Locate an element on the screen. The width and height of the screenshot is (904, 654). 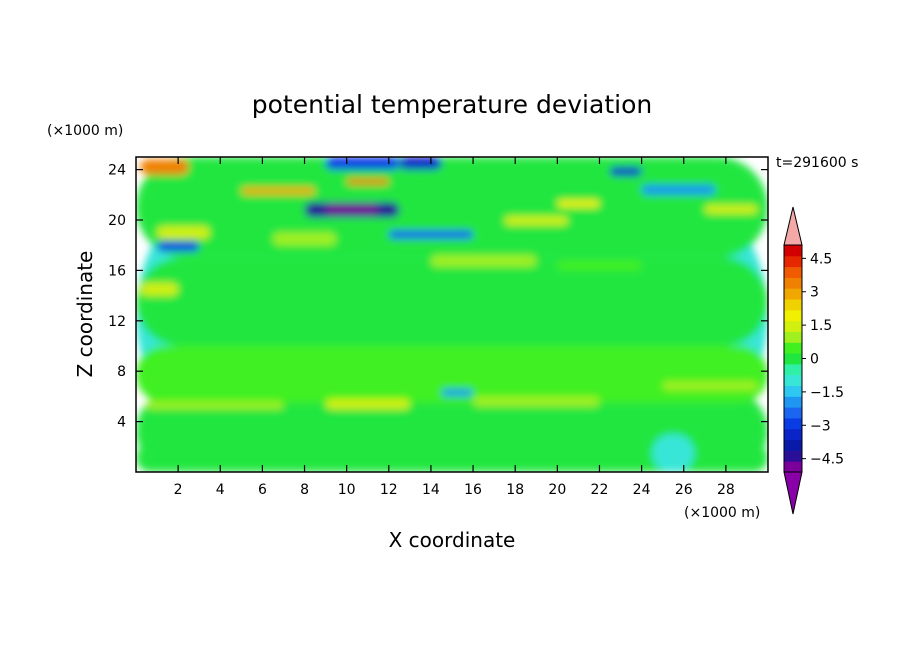
time-label: t=291600 s is located at coordinates (817, 163).